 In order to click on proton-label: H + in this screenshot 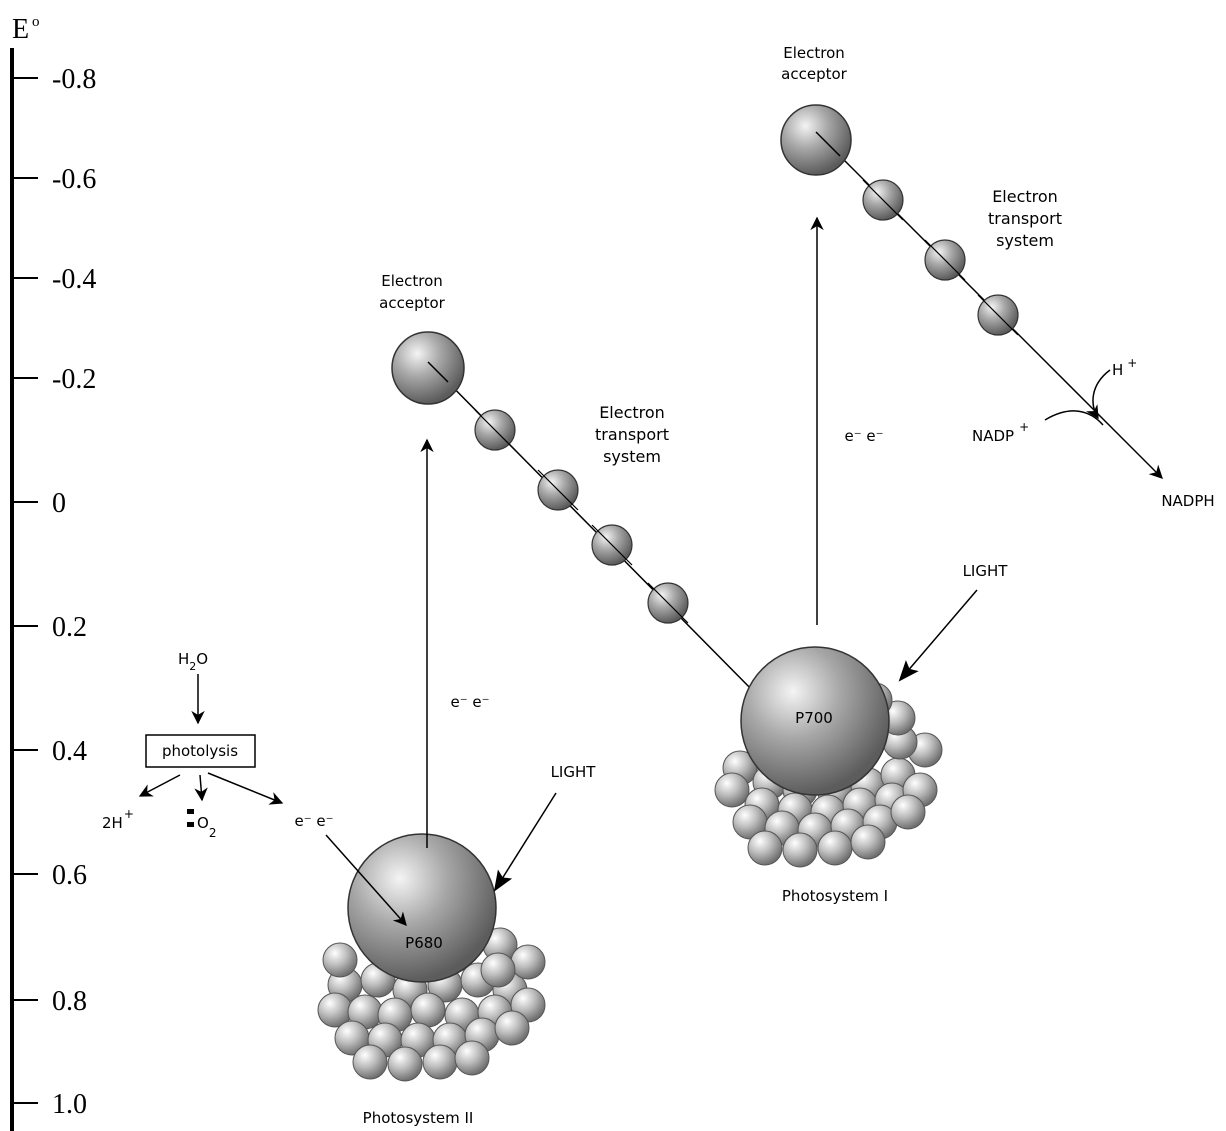, I will do `click(1124, 367)`.